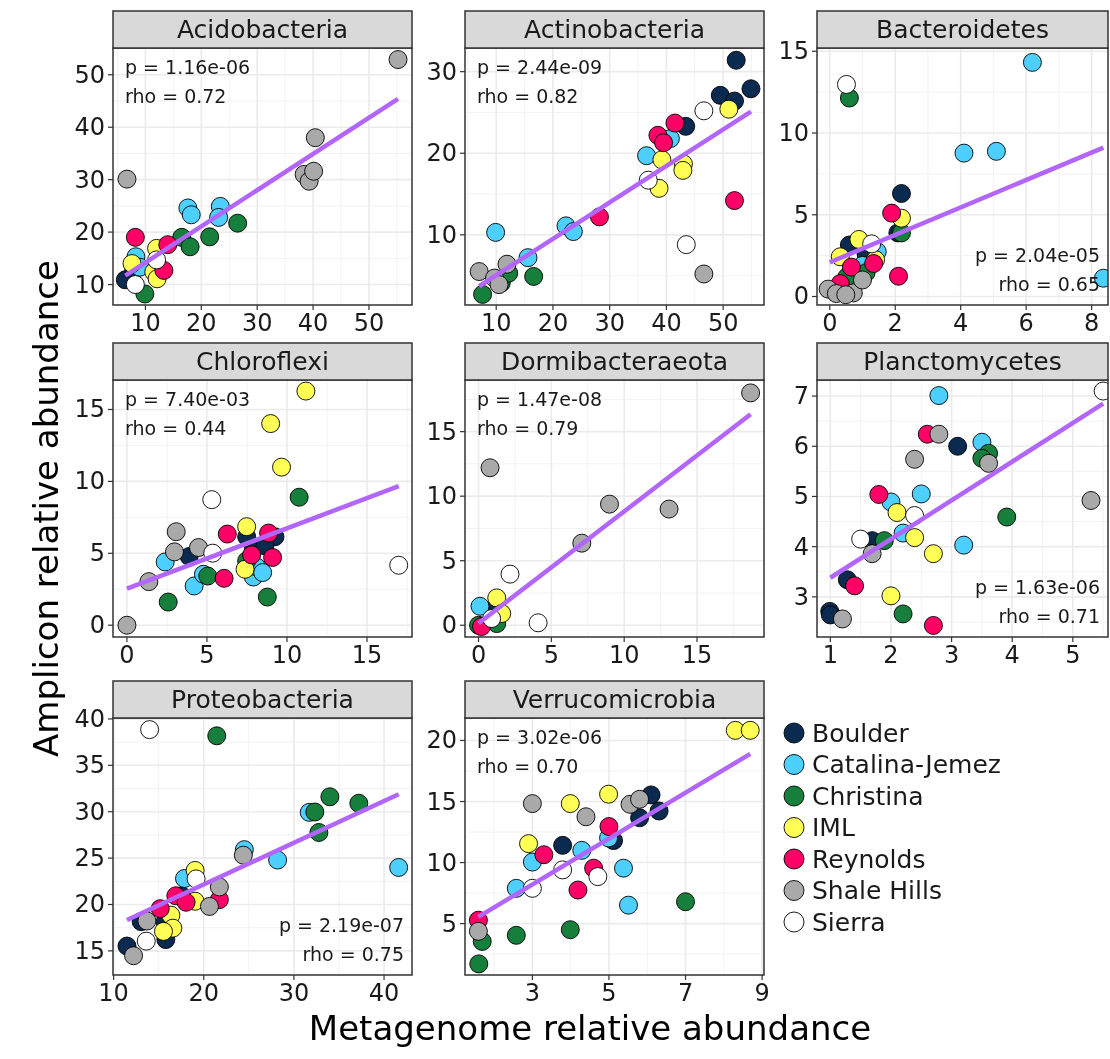 The height and width of the screenshot is (1059, 1110). Describe the element at coordinates (262, 361) in the screenshot. I see `chart-title: Chloroflexi` at that location.